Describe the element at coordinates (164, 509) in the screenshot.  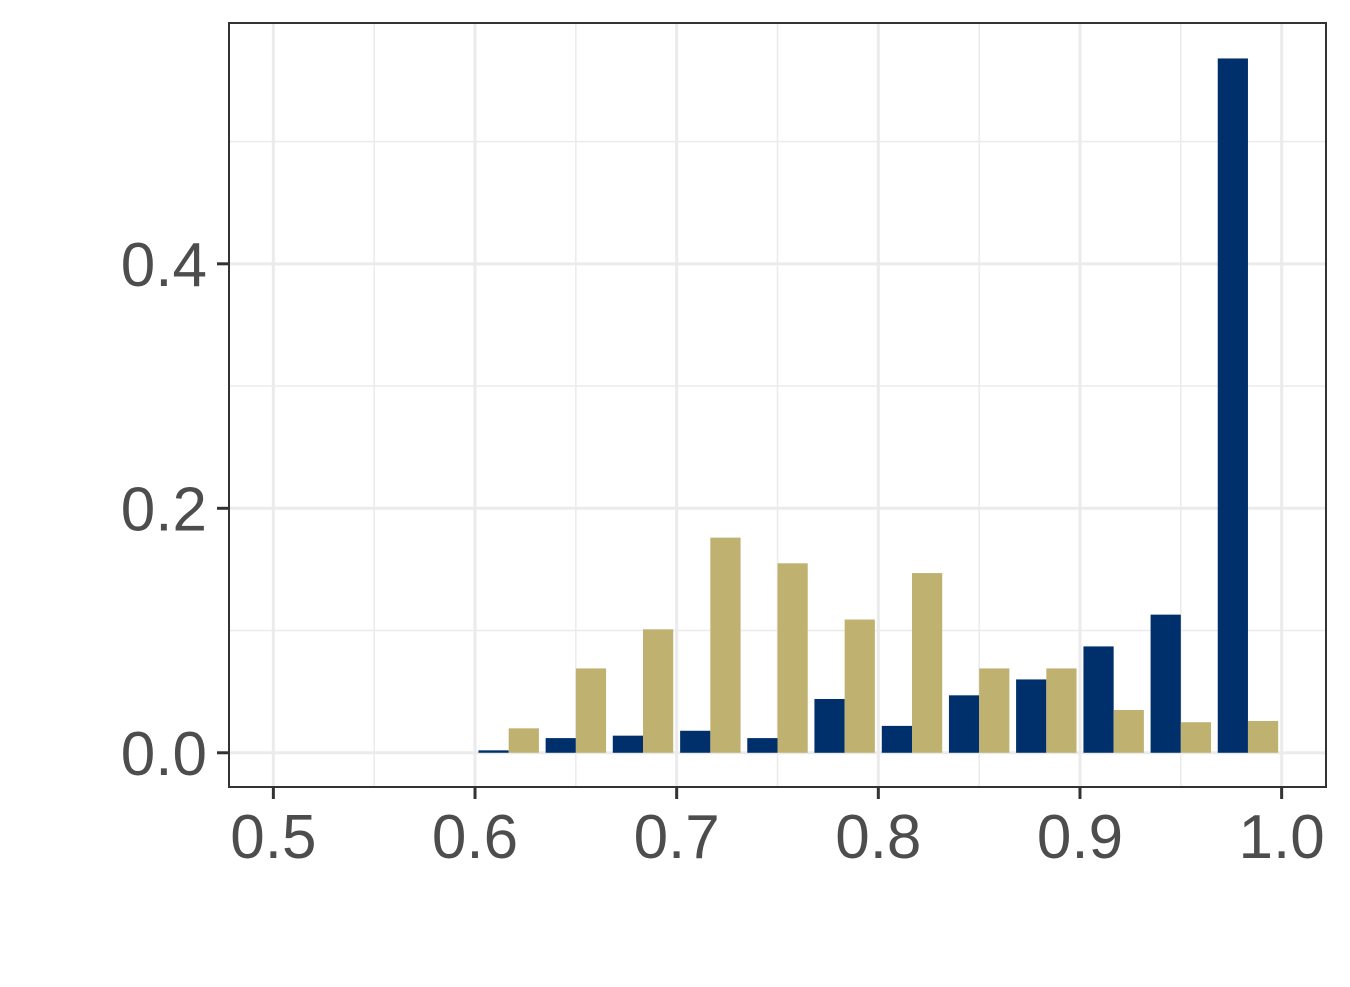
I see `y-tick-label: 0.2` at that location.